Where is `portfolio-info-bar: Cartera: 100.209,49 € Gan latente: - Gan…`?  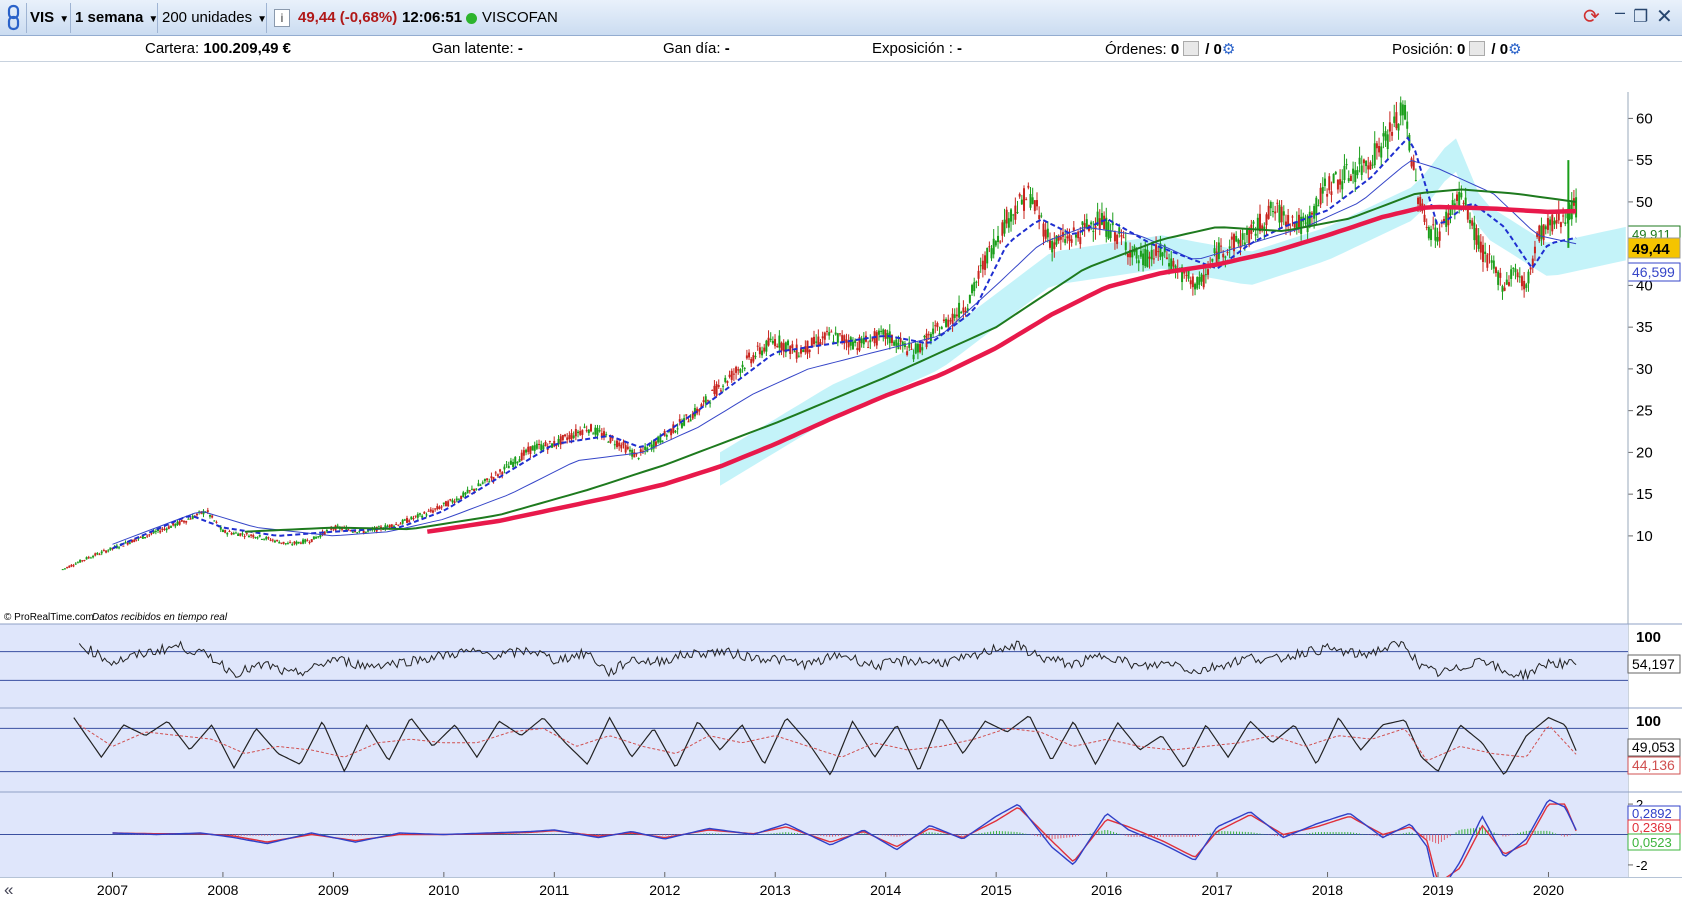 portfolio-info-bar: Cartera: 100.209,49 € Gan latente: - Gan… is located at coordinates (841, 49).